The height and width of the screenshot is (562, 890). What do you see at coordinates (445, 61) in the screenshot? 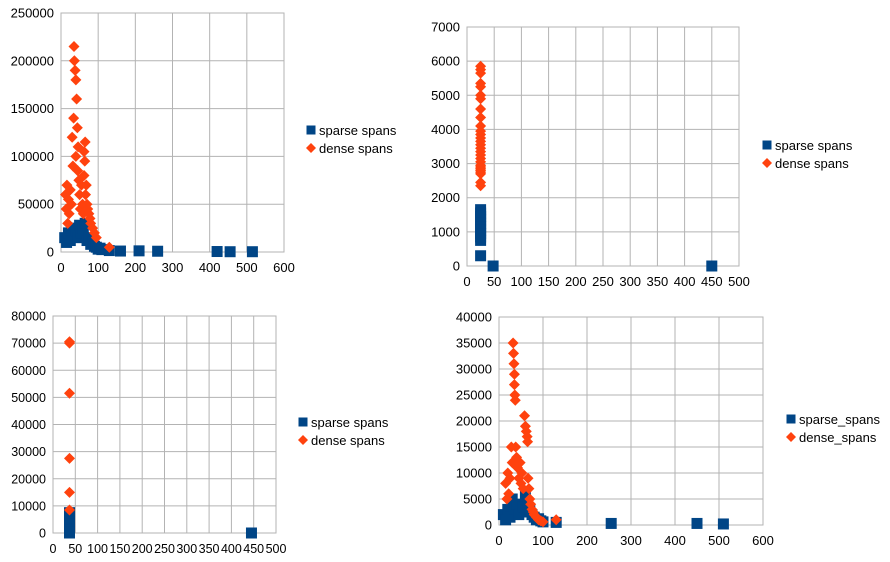
I see `y-tick-label: 6000` at bounding box center [445, 61].